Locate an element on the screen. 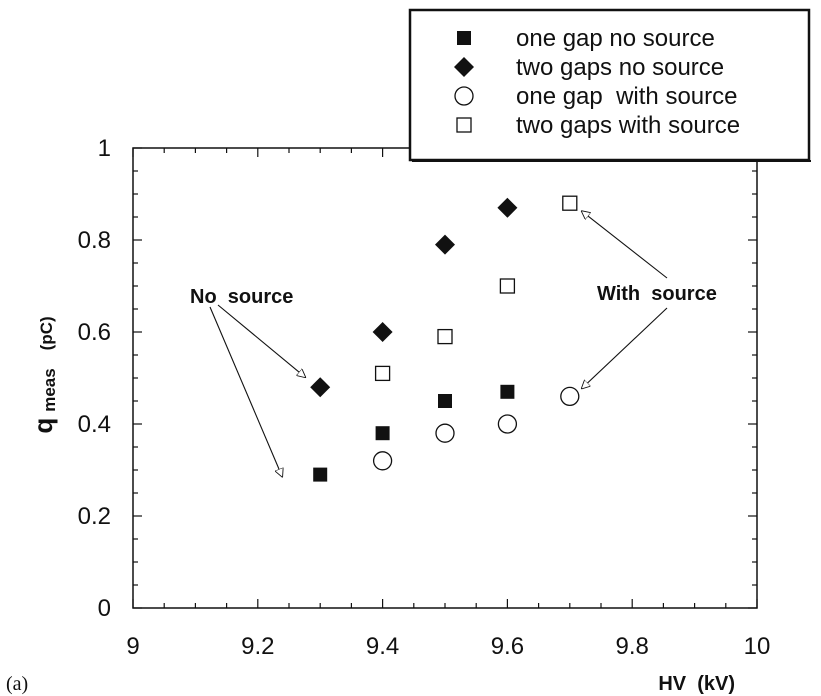 Image resolution: width=821 pixels, height=696 pixels. legend-label: two gaps no source is located at coordinates (620, 67).